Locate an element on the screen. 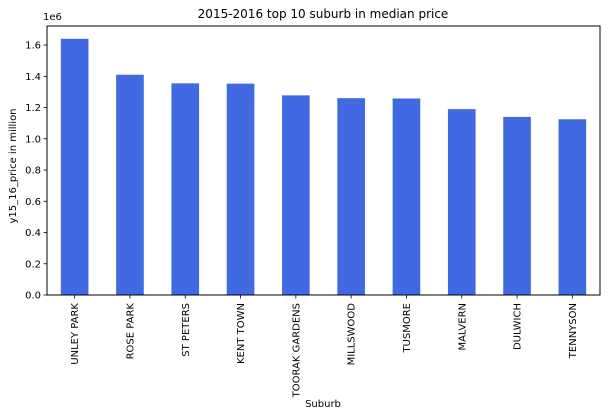 The height and width of the screenshot is (416, 610). y-tick-label: 0.4 is located at coordinates (33, 233).